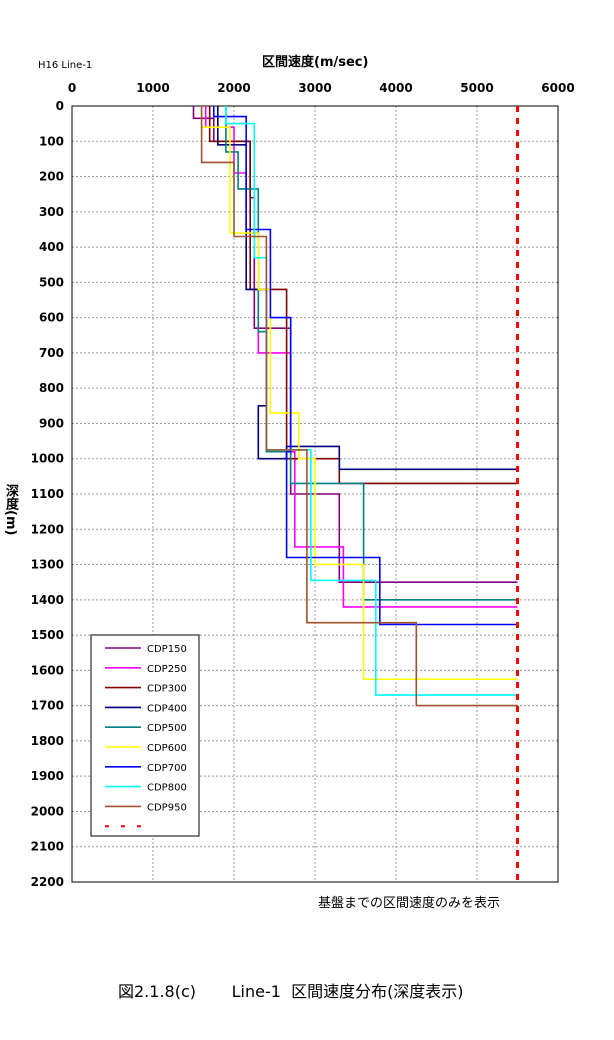 This screenshot has width=614, height=1040. I want to click on figure-caption: 図2.1.8(c) Line-1 区間速度分布(深度表示), so click(291, 991).